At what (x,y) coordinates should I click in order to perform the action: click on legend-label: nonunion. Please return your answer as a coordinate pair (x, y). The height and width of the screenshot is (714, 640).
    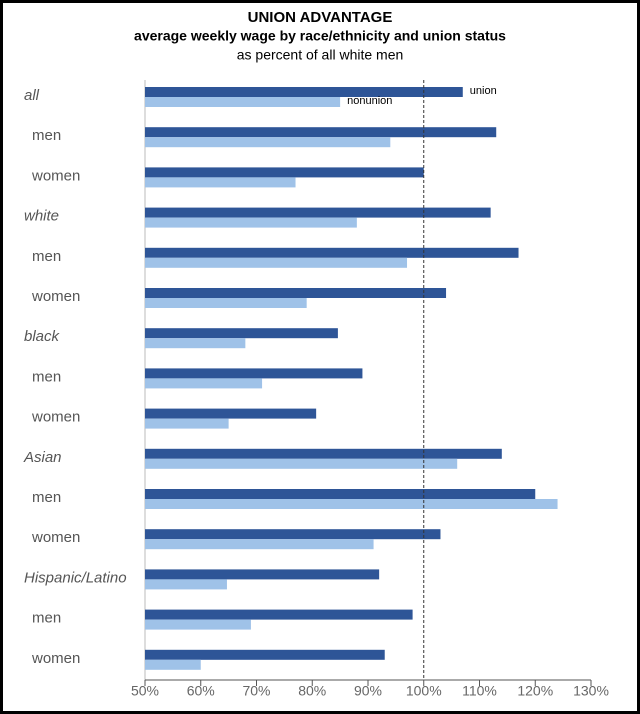
    Looking at the image, I should click on (369, 101).